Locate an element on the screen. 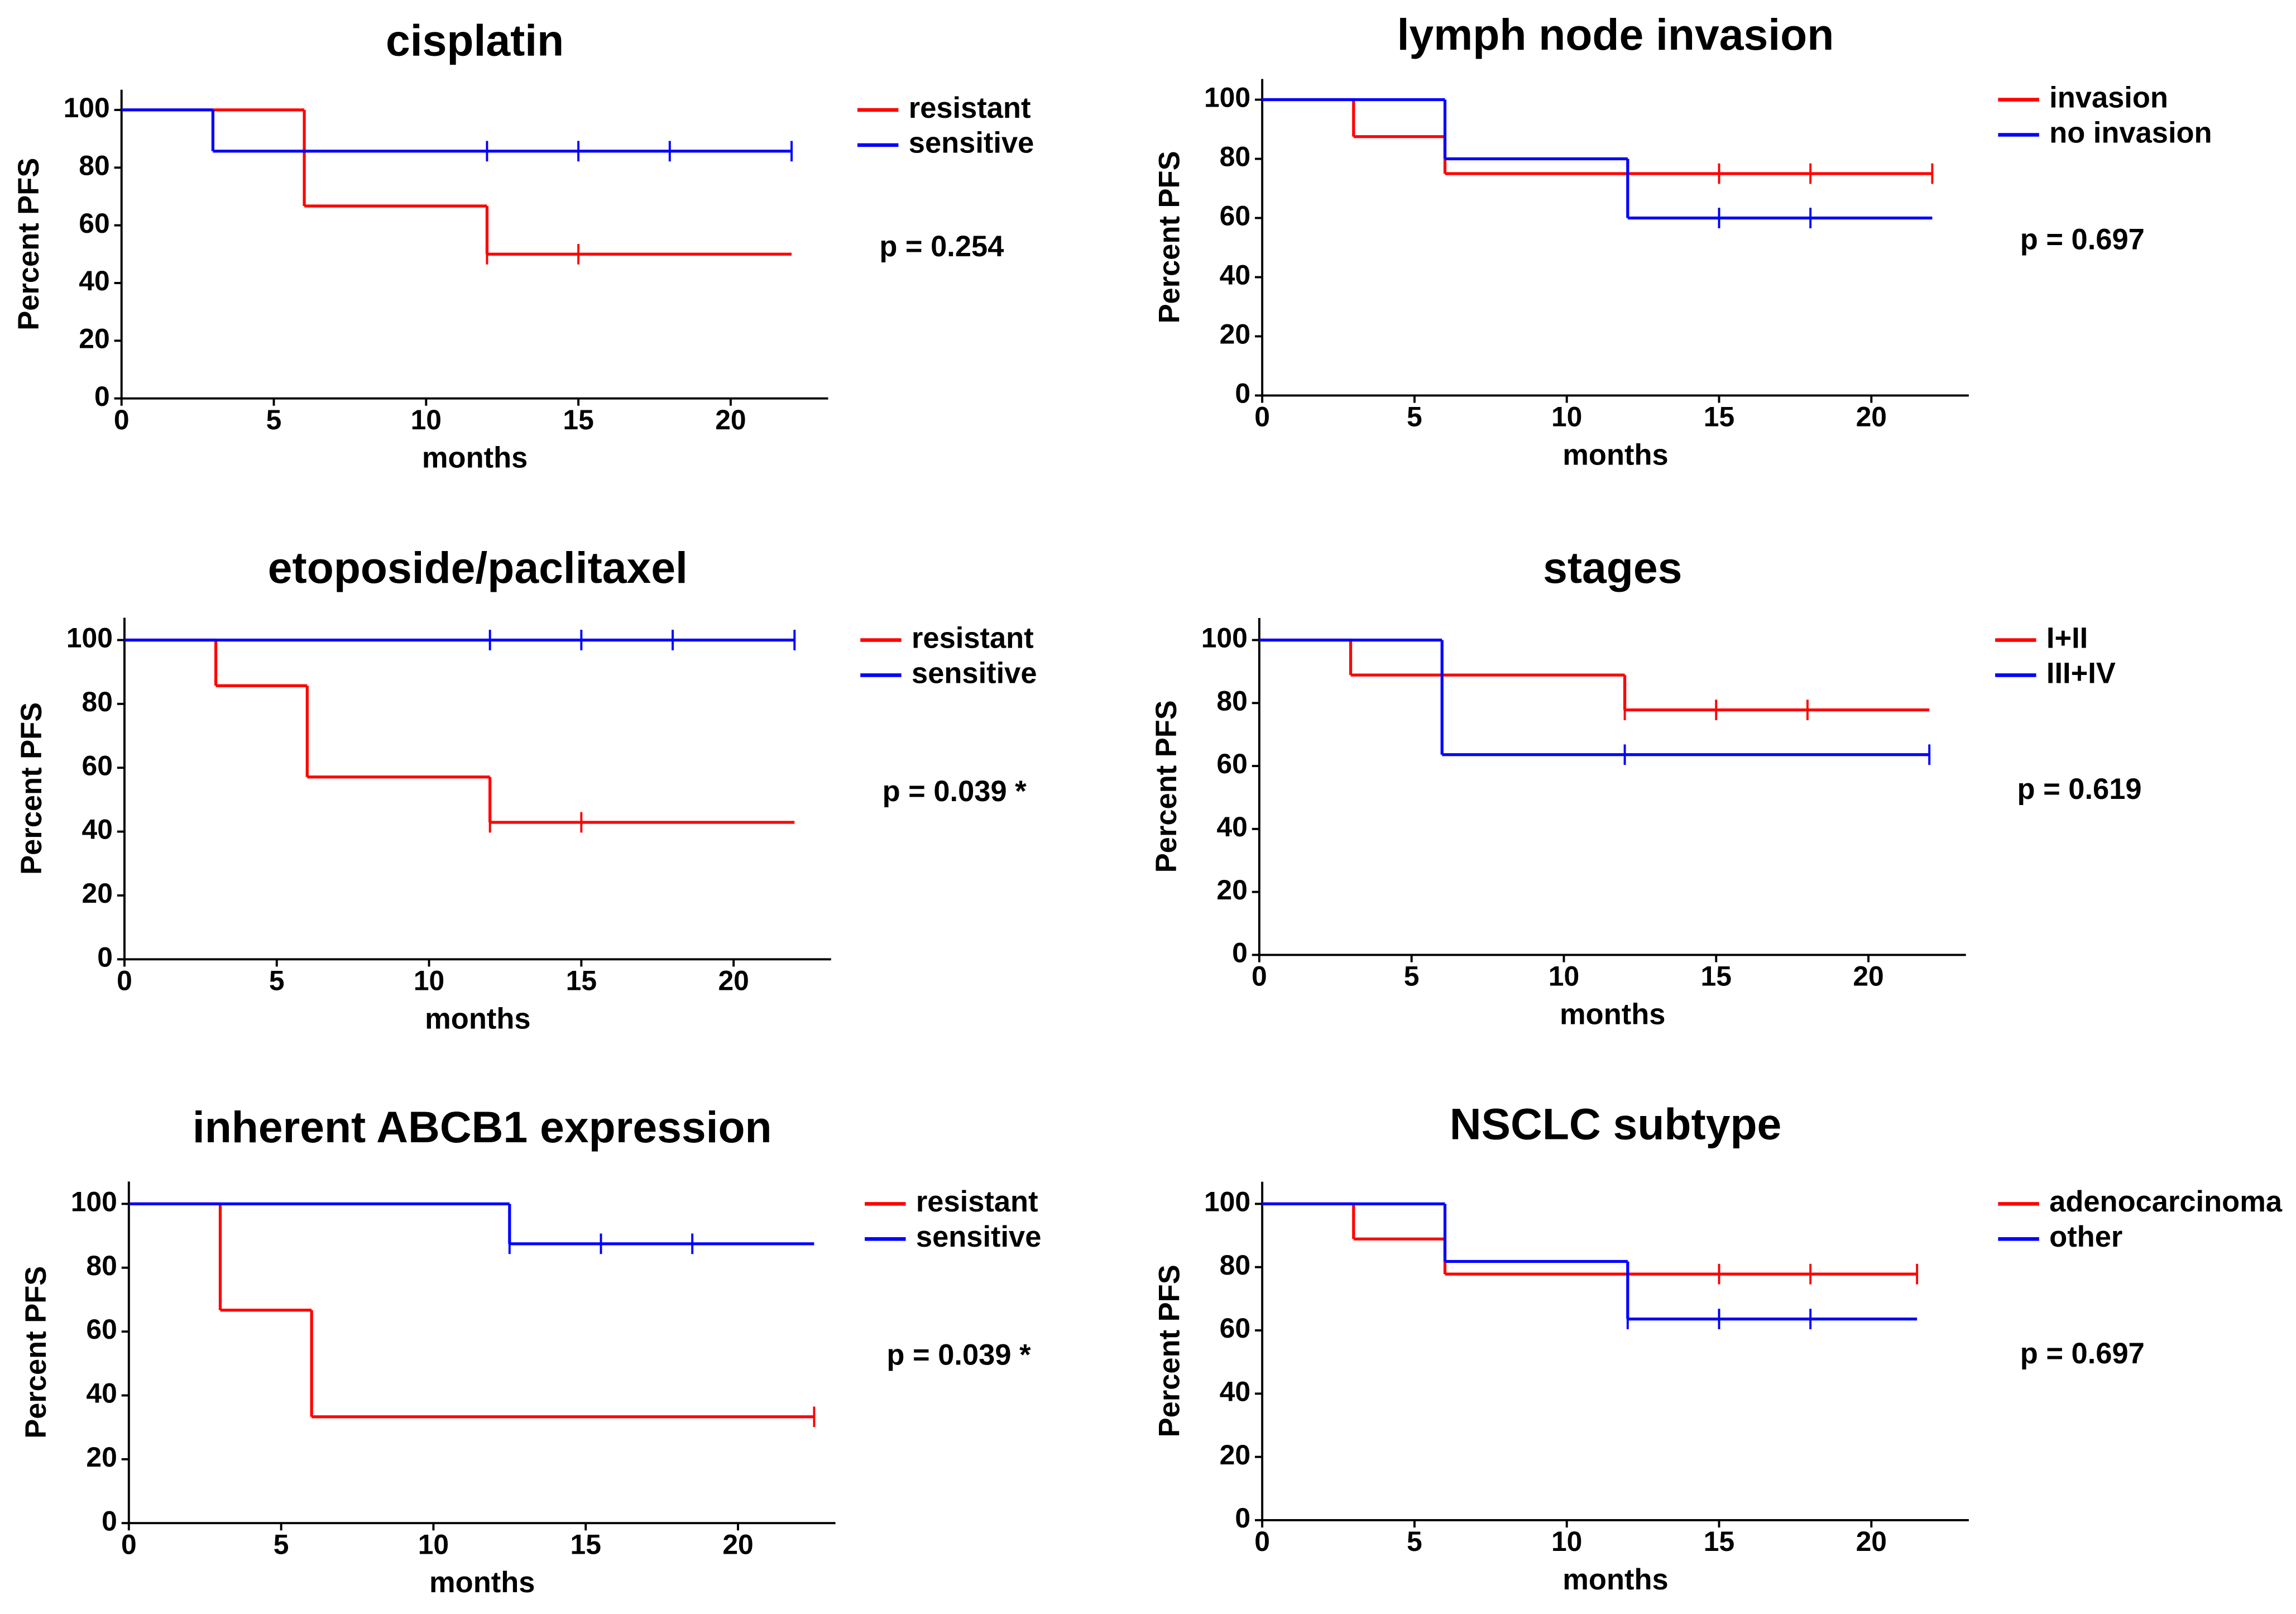  p-value: p = 0.619 is located at coordinates (2079, 790).